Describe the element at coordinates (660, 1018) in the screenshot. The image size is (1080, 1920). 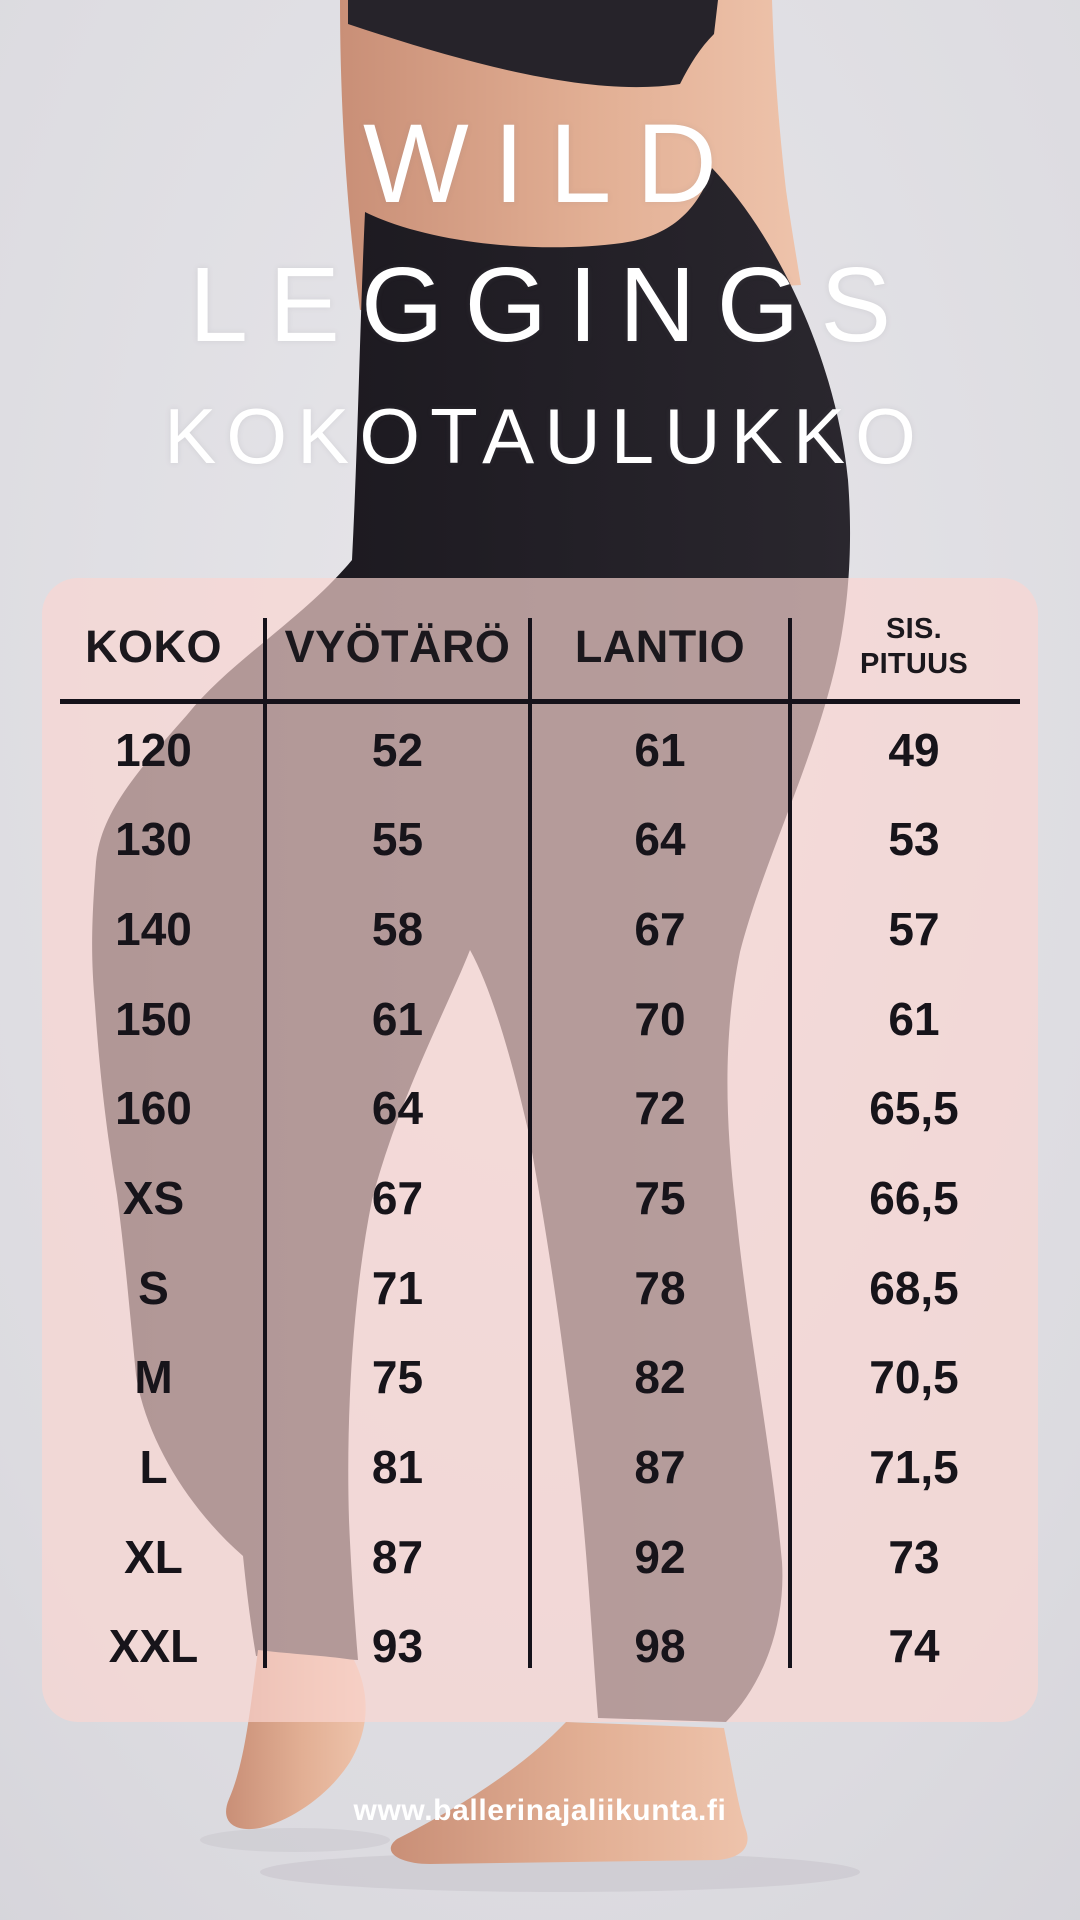
I see `table-cell: 70` at that location.